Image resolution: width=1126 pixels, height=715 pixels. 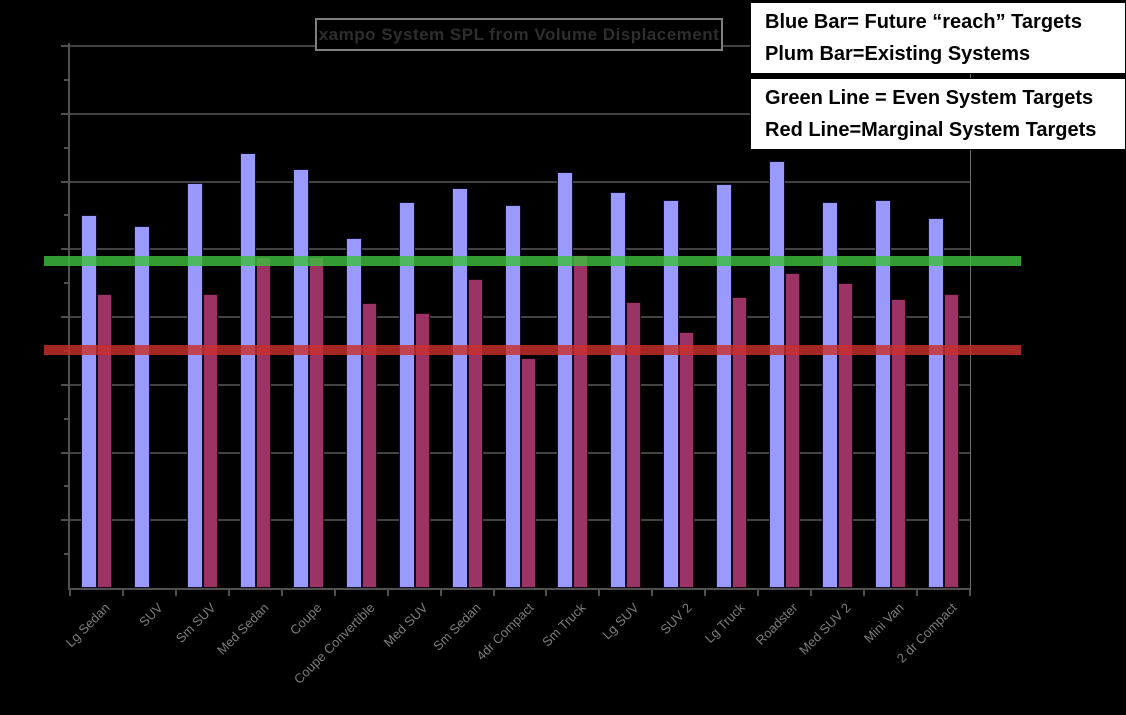 I want to click on x-axis-category-label: Sm SUV, so click(x=195, y=623).